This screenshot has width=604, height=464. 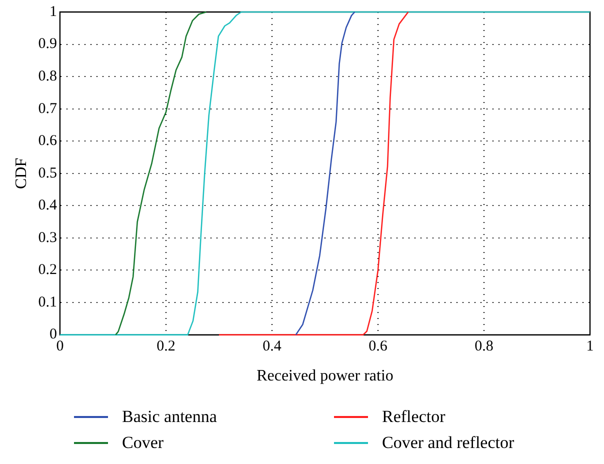 I want to click on y-tick-label: 0.5, so click(x=47, y=173).